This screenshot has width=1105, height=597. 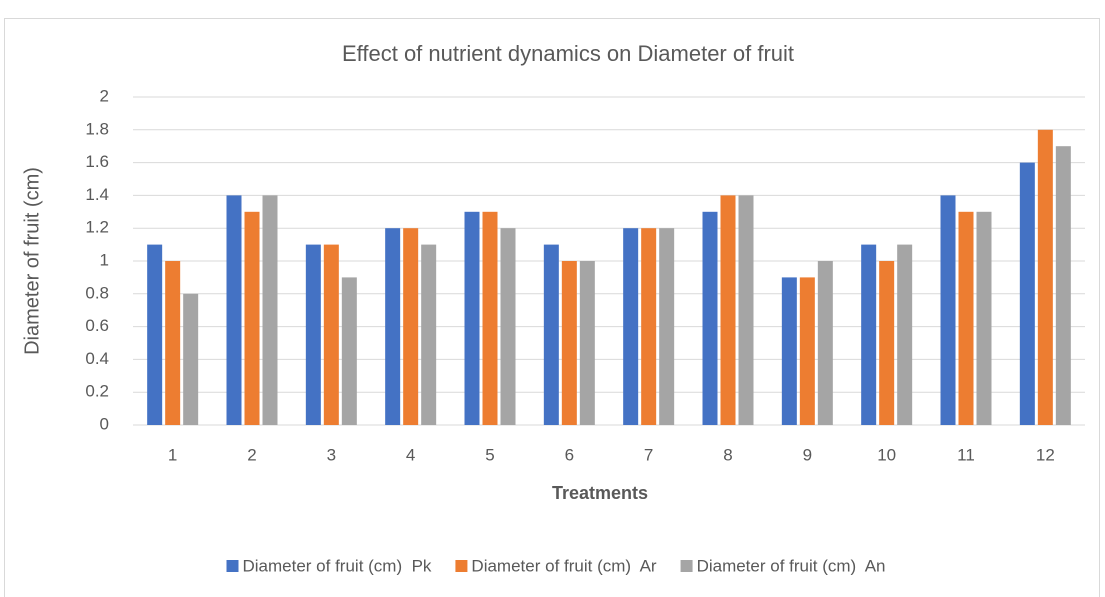 What do you see at coordinates (489, 454) in the screenshot?
I see `x-tick-label: 5` at bounding box center [489, 454].